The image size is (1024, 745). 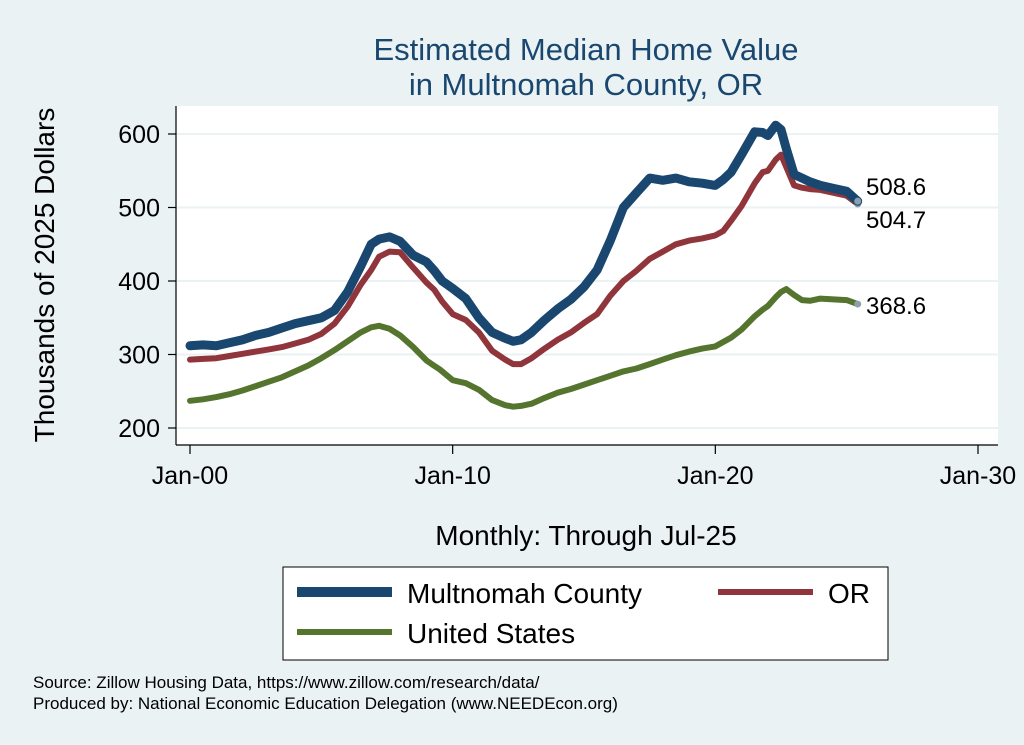 I want to click on chart-title-line-2: in Multnomah County, OR, so click(x=586, y=84).